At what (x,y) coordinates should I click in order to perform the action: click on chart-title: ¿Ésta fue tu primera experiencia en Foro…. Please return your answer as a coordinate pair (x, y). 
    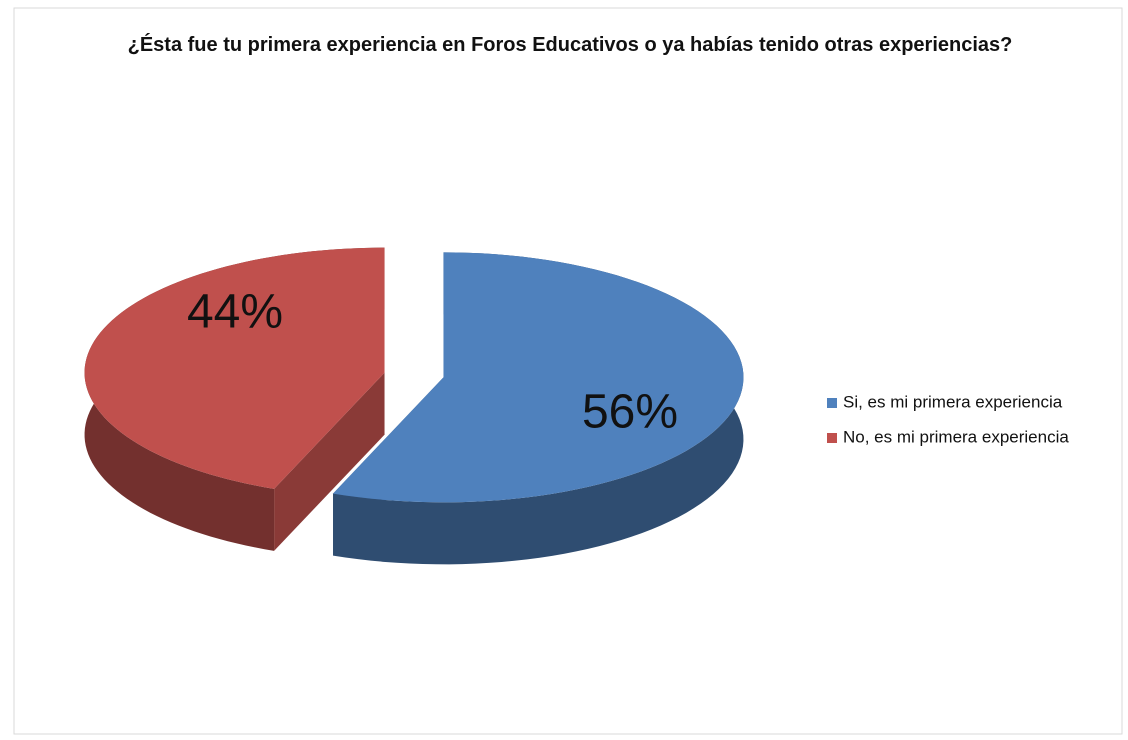
    Looking at the image, I should click on (570, 45).